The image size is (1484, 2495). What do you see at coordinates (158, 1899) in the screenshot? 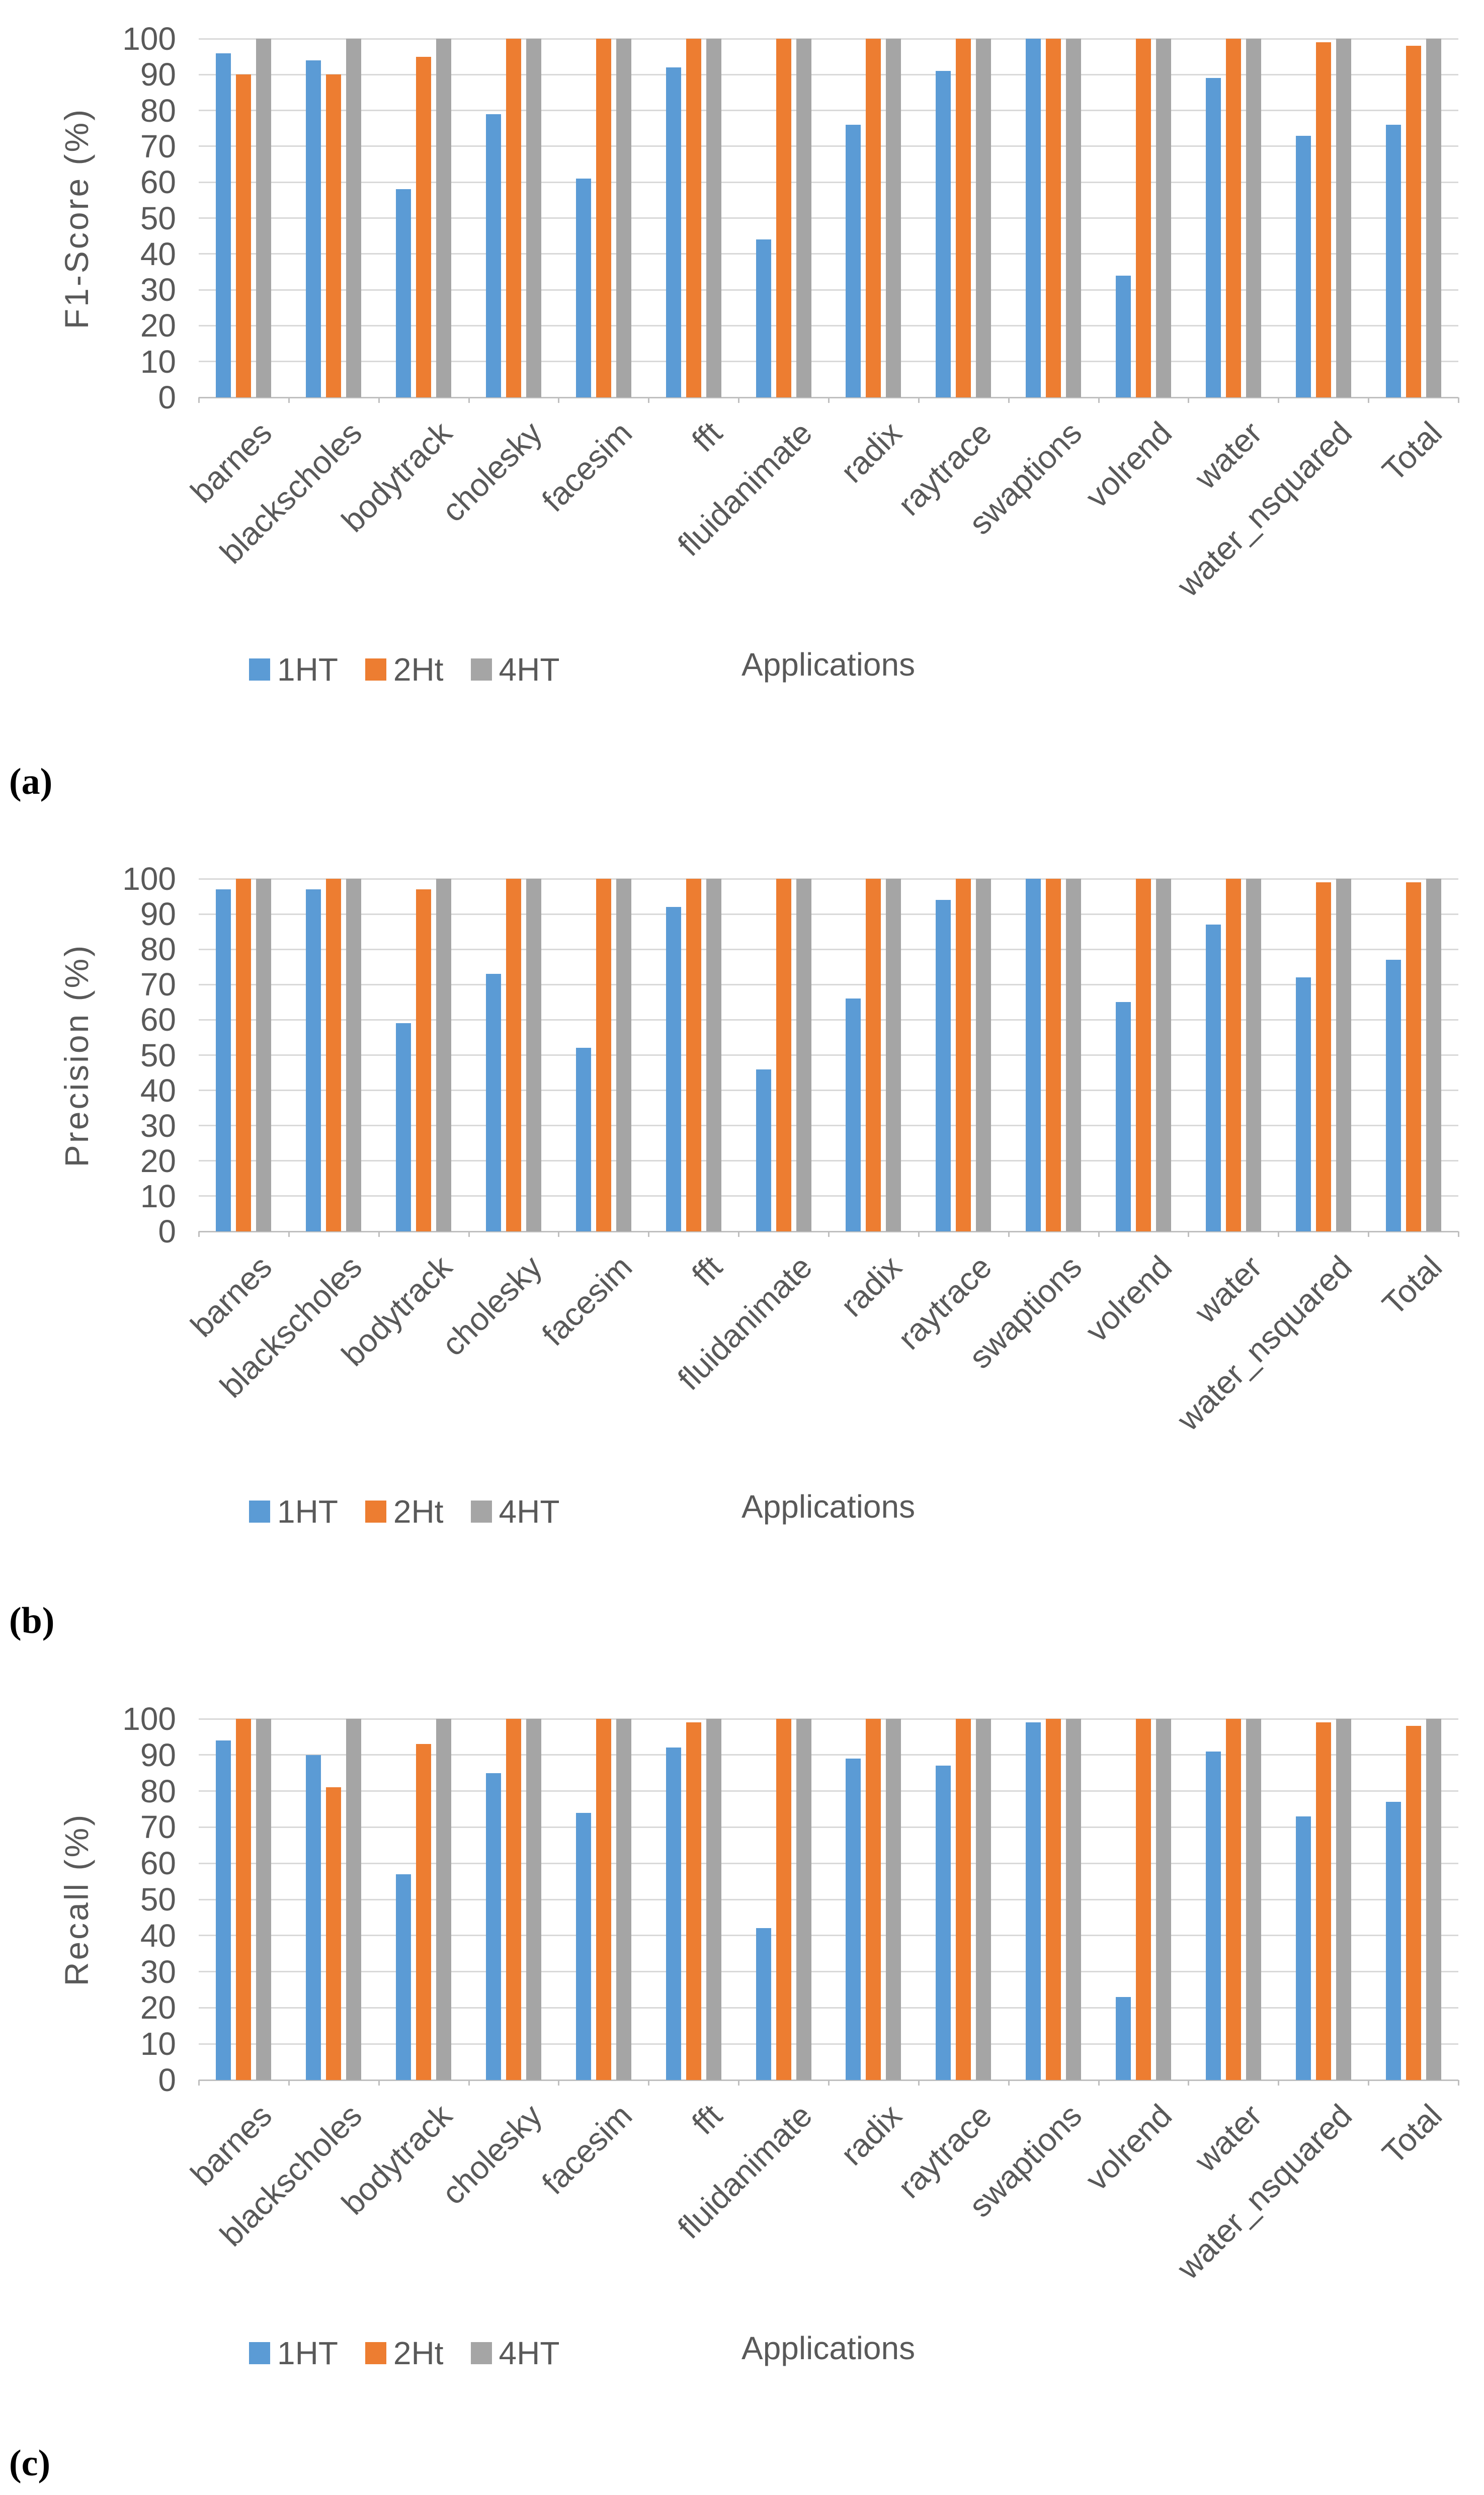
I see `y-tick-label: 50` at bounding box center [158, 1899].